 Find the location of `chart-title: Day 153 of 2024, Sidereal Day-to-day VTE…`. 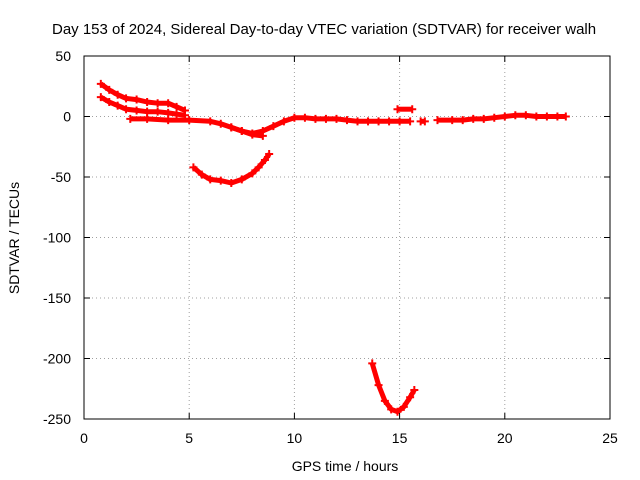

chart-title: Day 153 of 2024, Sidereal Day-to-day VTE… is located at coordinates (324, 29).